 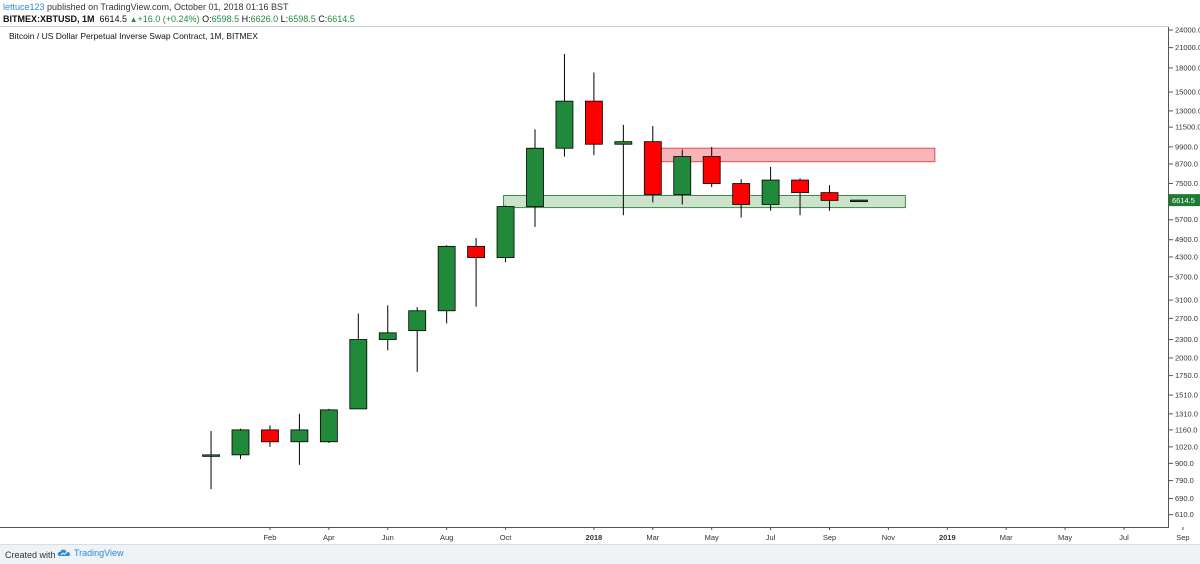 What do you see at coordinates (269, 537) in the screenshot?
I see `time-tick-label: Feb` at bounding box center [269, 537].